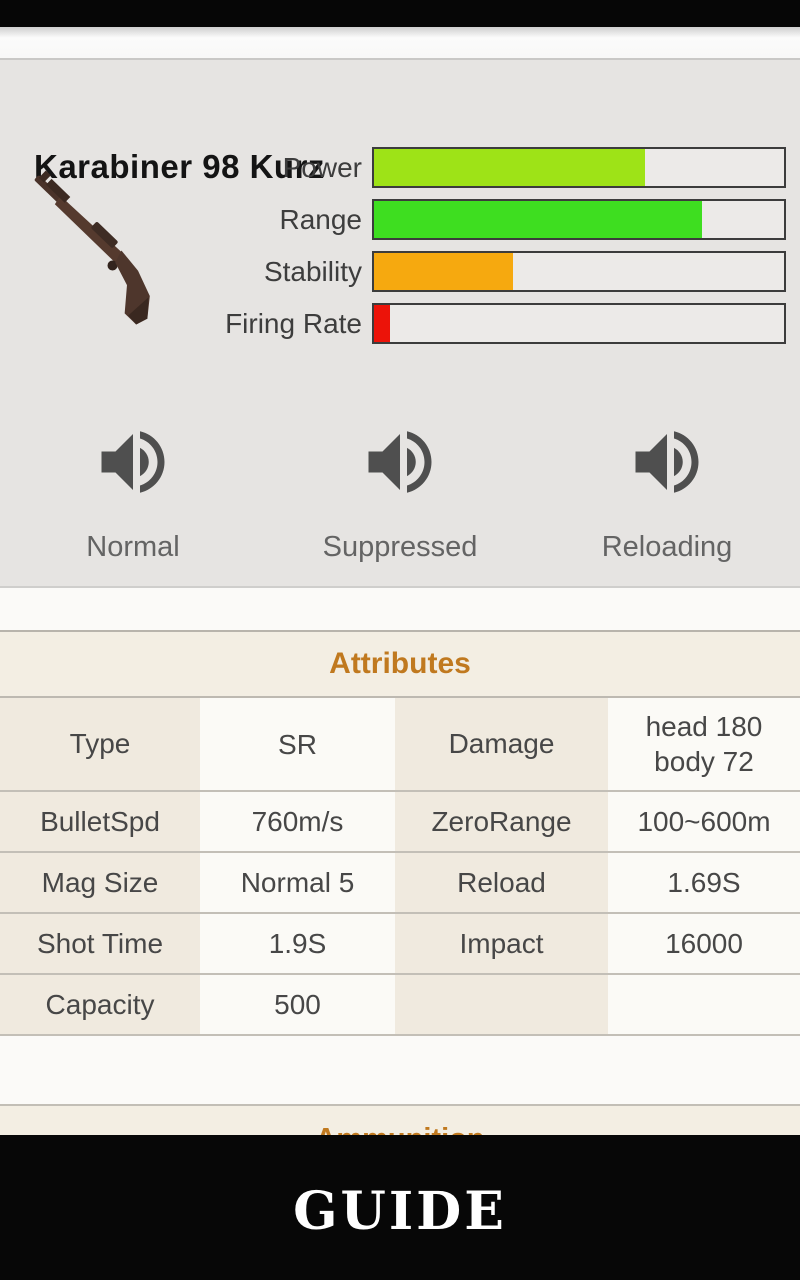 Image resolution: width=800 pixels, height=1280 pixels. I want to click on header-strip, so click(400, 43).